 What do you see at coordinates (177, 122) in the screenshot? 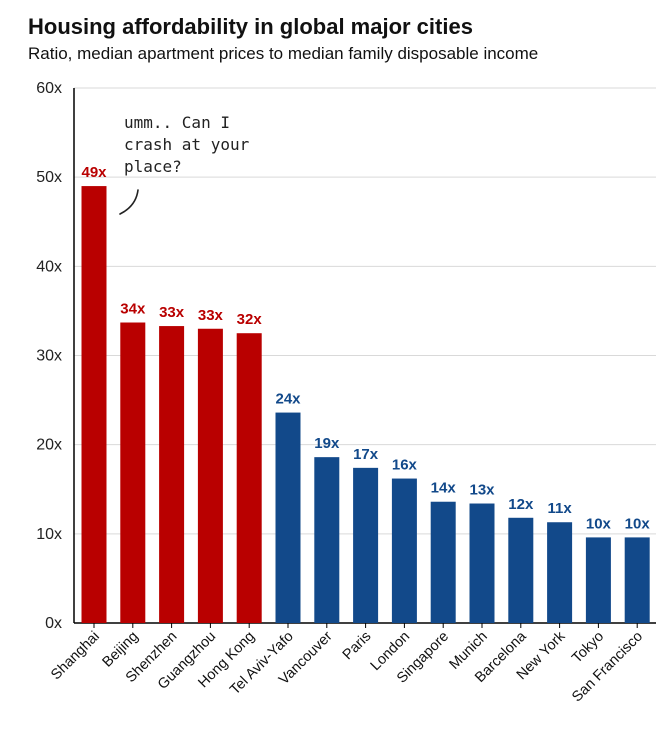
I see `annotation-line: umm.. Can I` at bounding box center [177, 122].